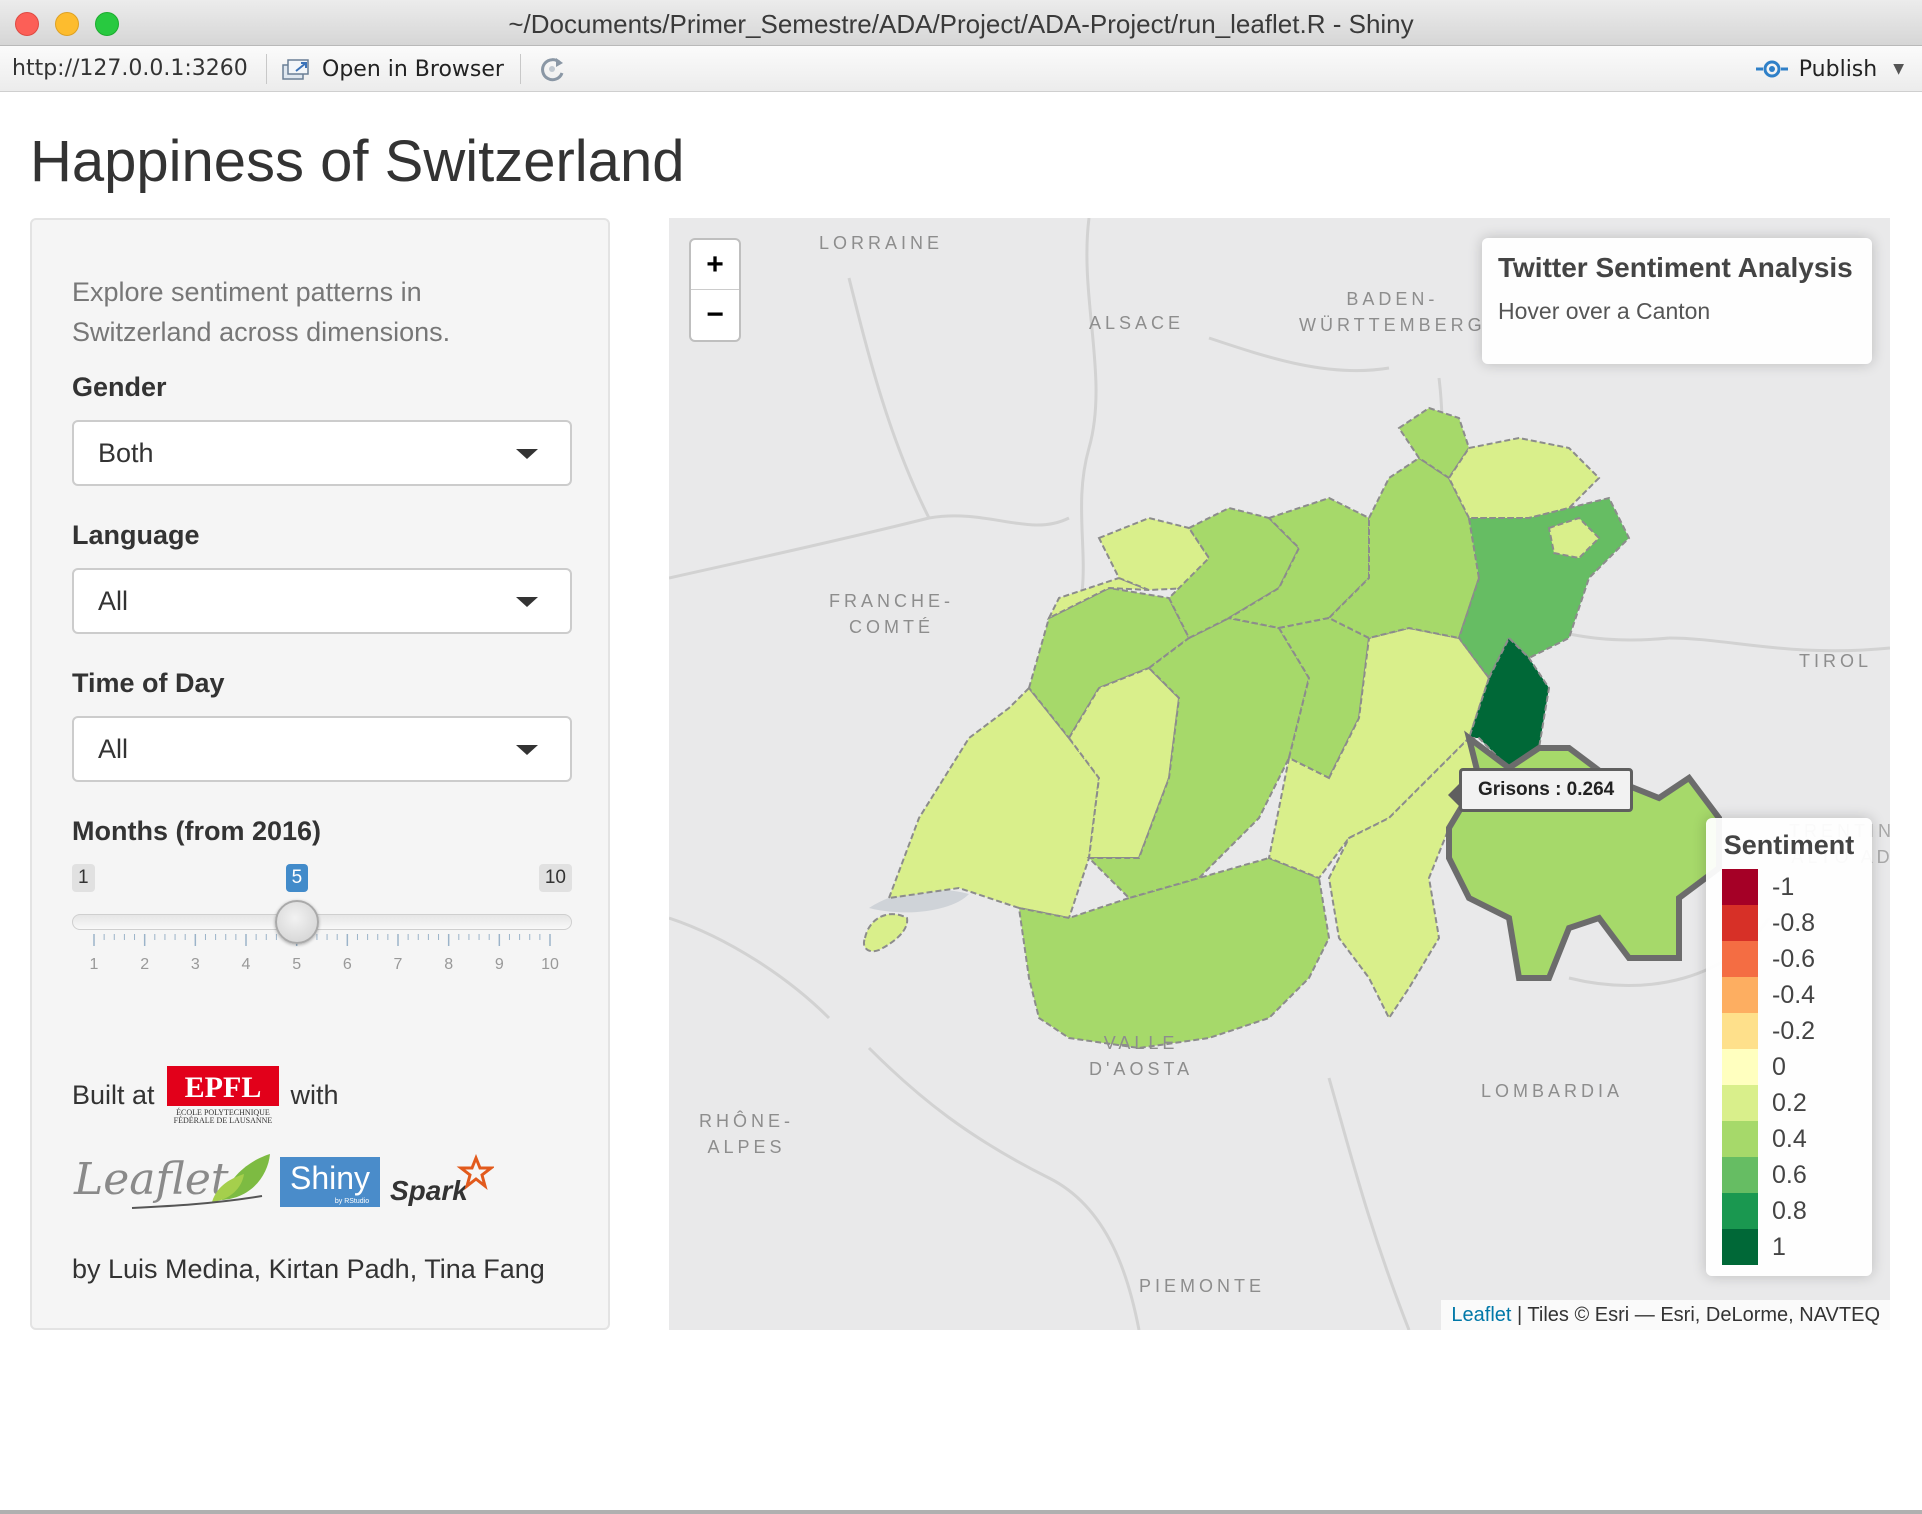  Describe the element at coordinates (886, 933) in the screenshot. I see `canton-geneva` at that location.